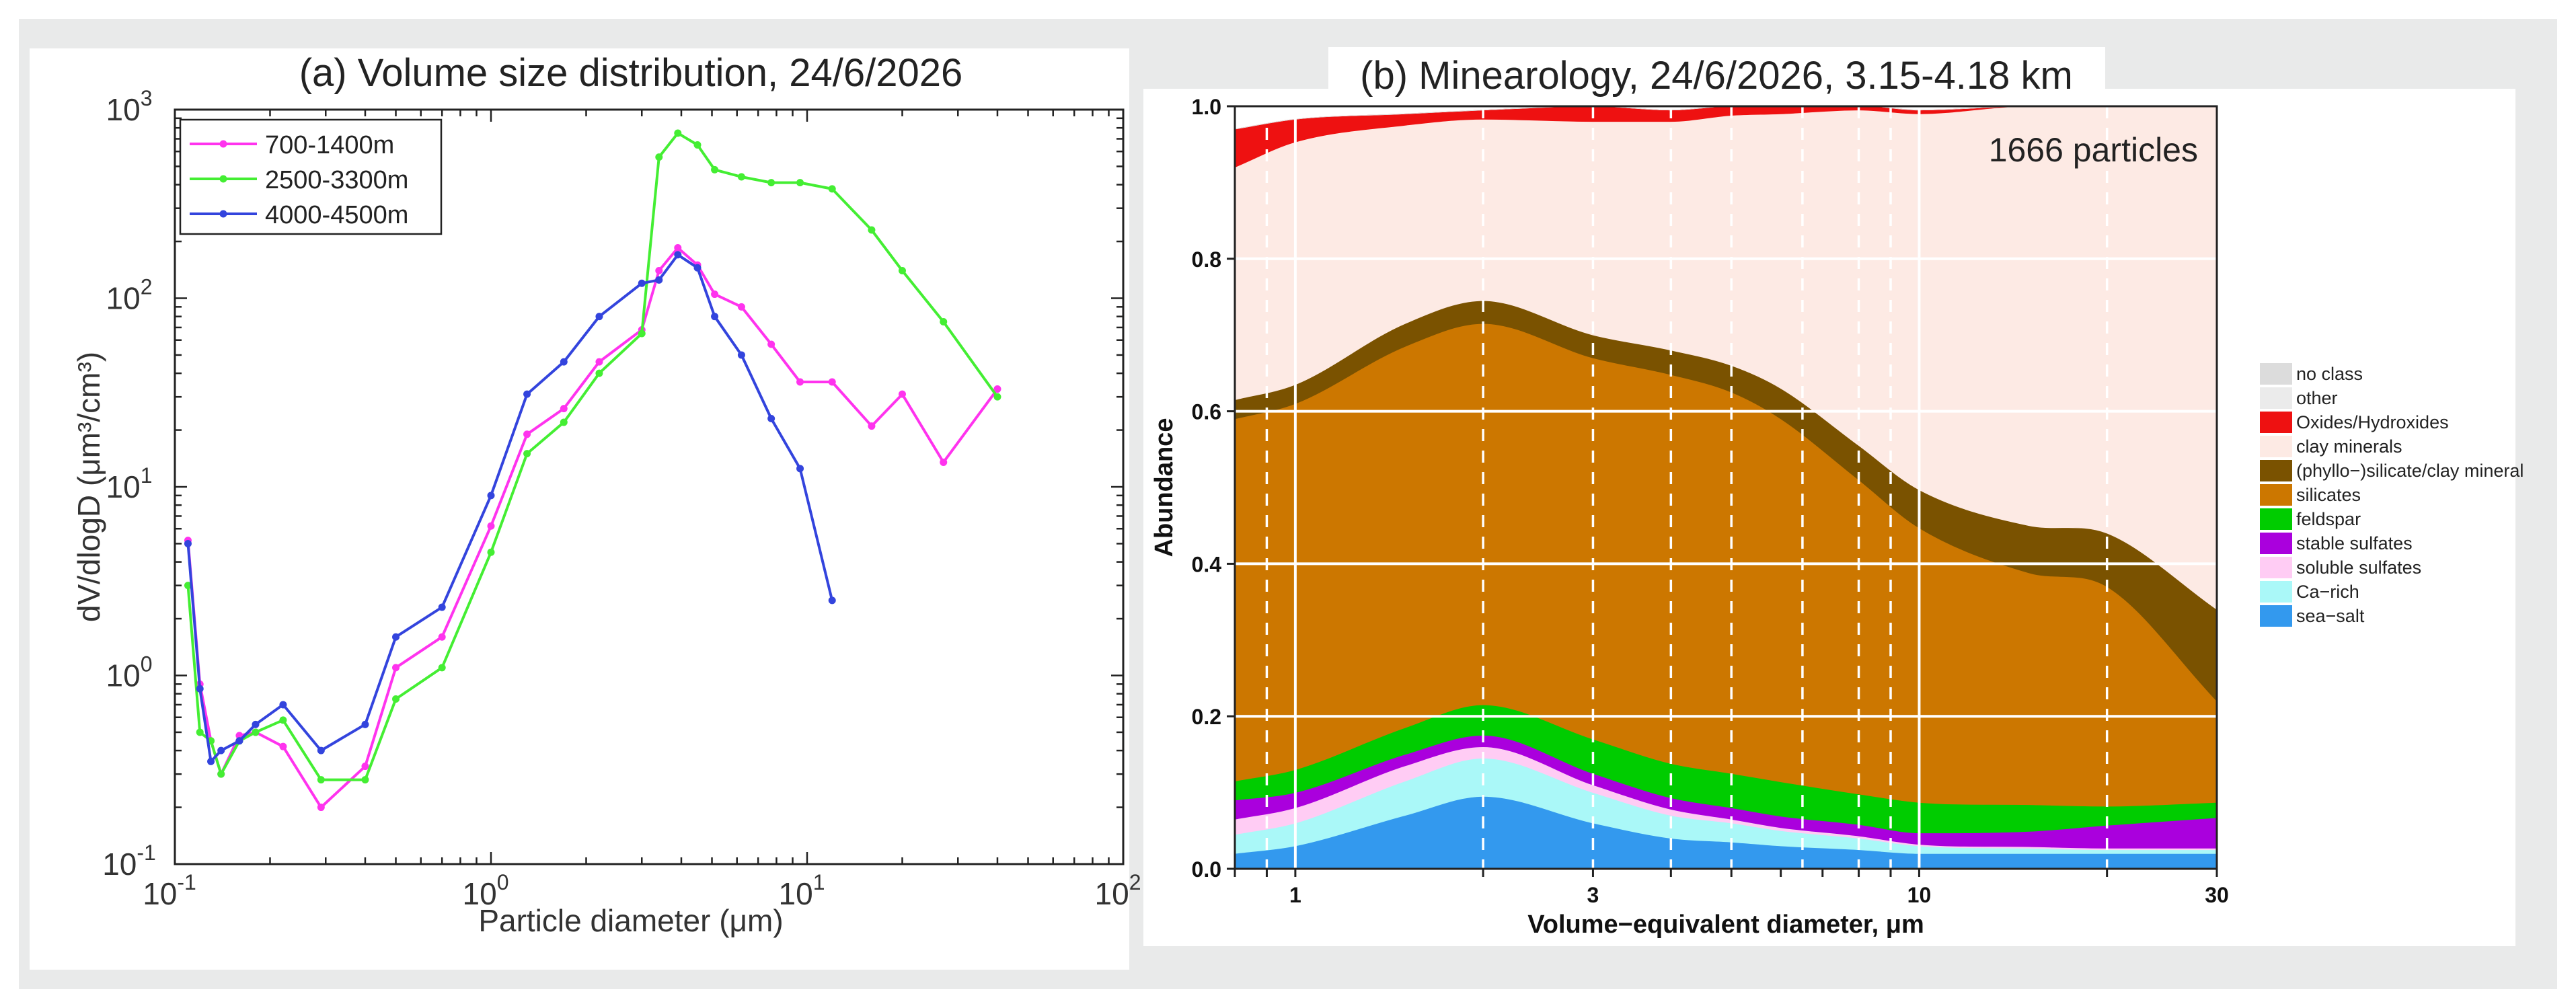  I want to click on panel-a-y-axis-label: dV/dlogD (μm³/cm³), so click(88, 487).